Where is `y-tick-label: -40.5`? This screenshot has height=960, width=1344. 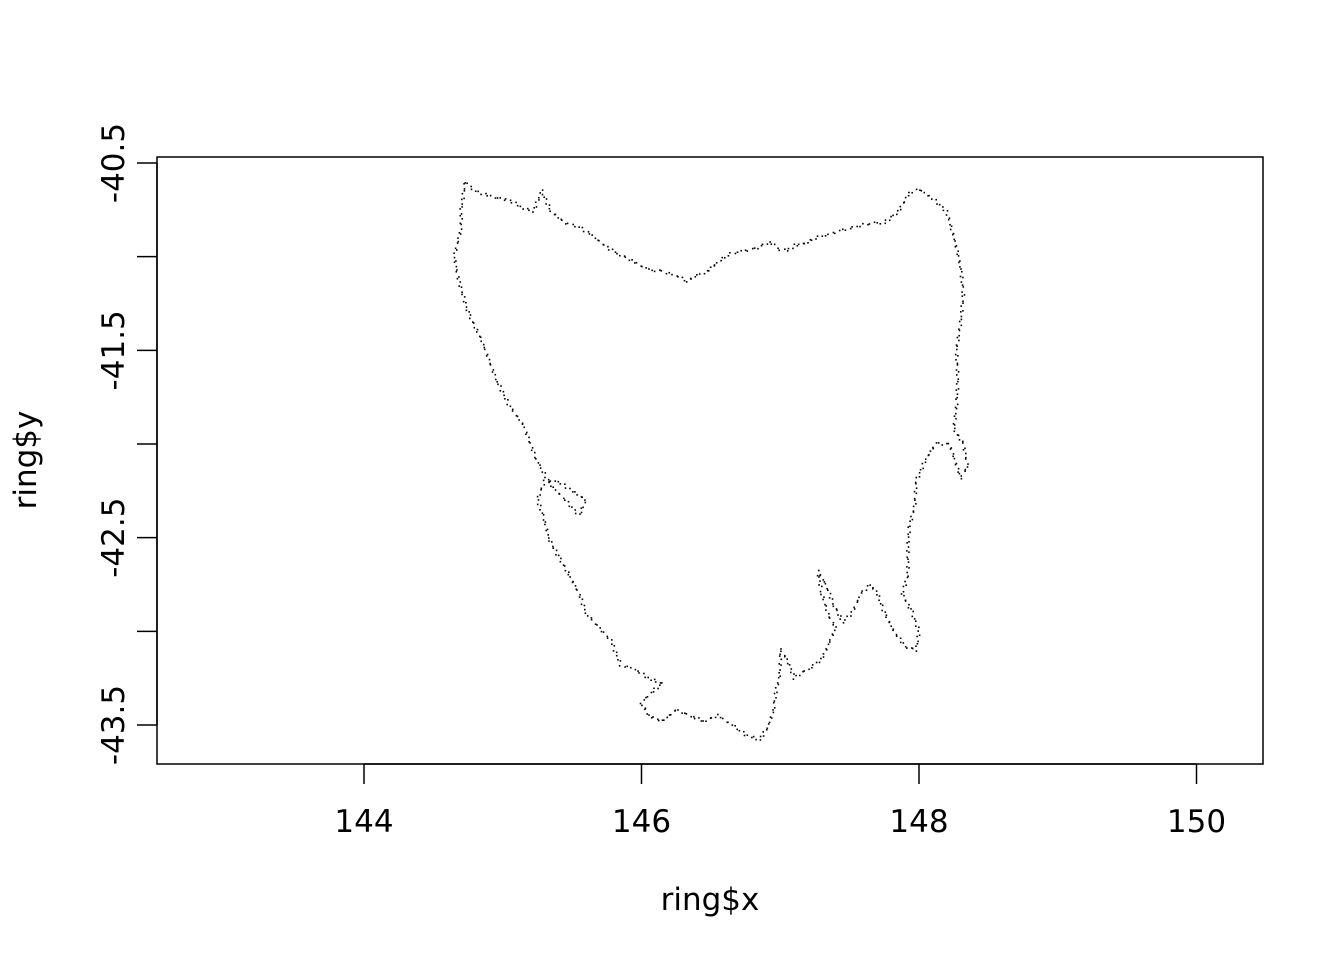 y-tick-label: -40.5 is located at coordinates (114, 163).